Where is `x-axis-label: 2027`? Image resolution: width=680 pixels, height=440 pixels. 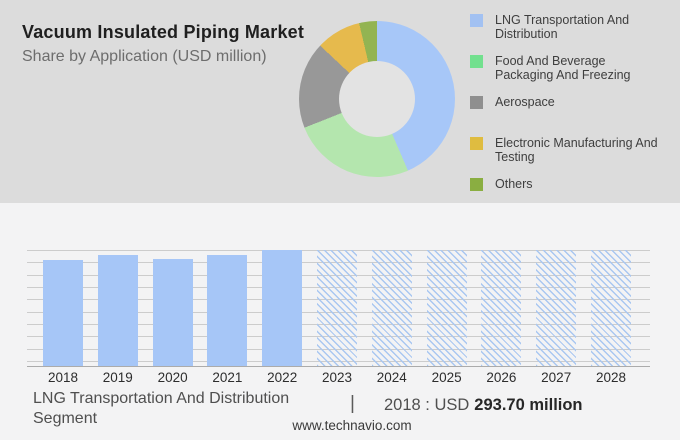
x-axis-label: 2027 is located at coordinates (556, 377).